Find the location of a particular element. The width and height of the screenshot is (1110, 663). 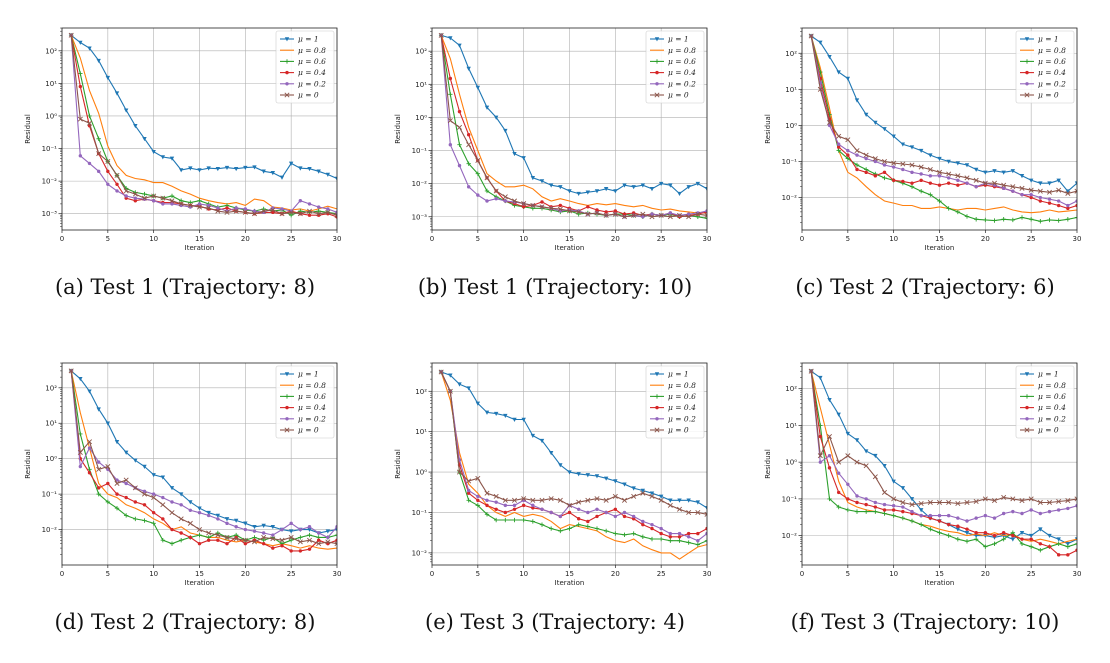

y-tick-label: 10⁰ is located at coordinates (791, 463).